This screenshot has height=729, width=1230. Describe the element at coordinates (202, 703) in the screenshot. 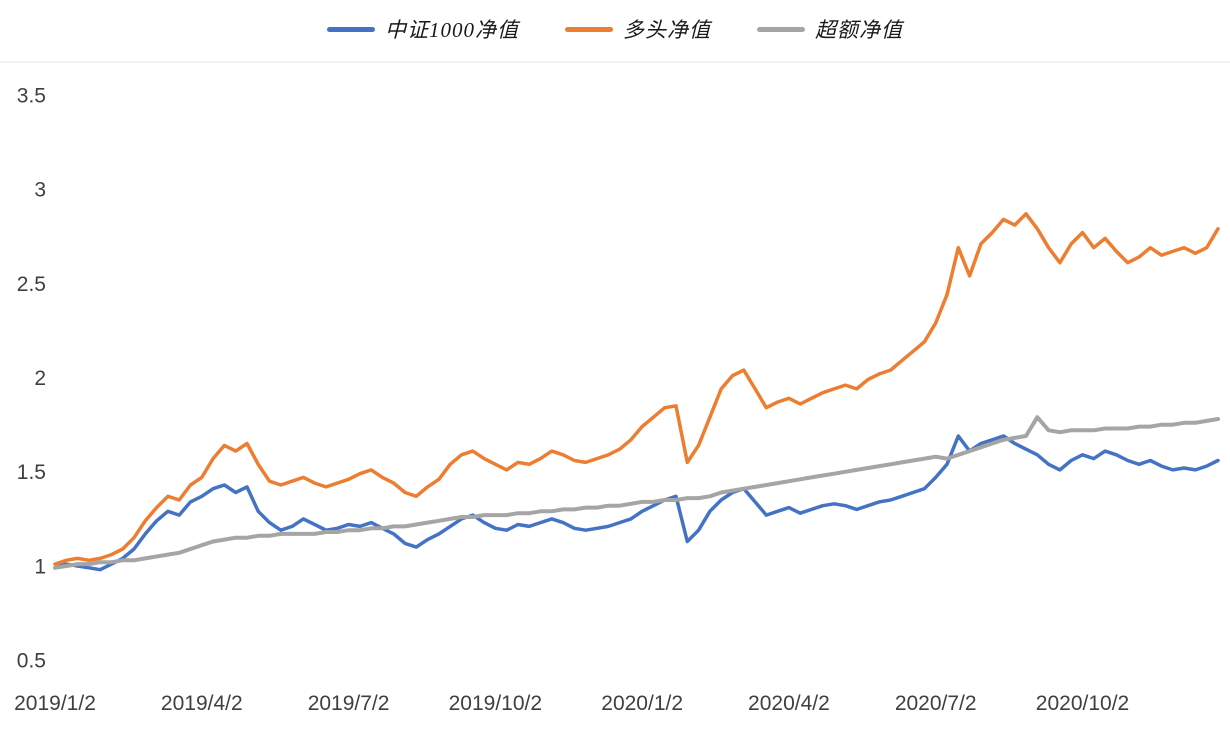

I see `x-tick-label: 2019/4/2` at that location.